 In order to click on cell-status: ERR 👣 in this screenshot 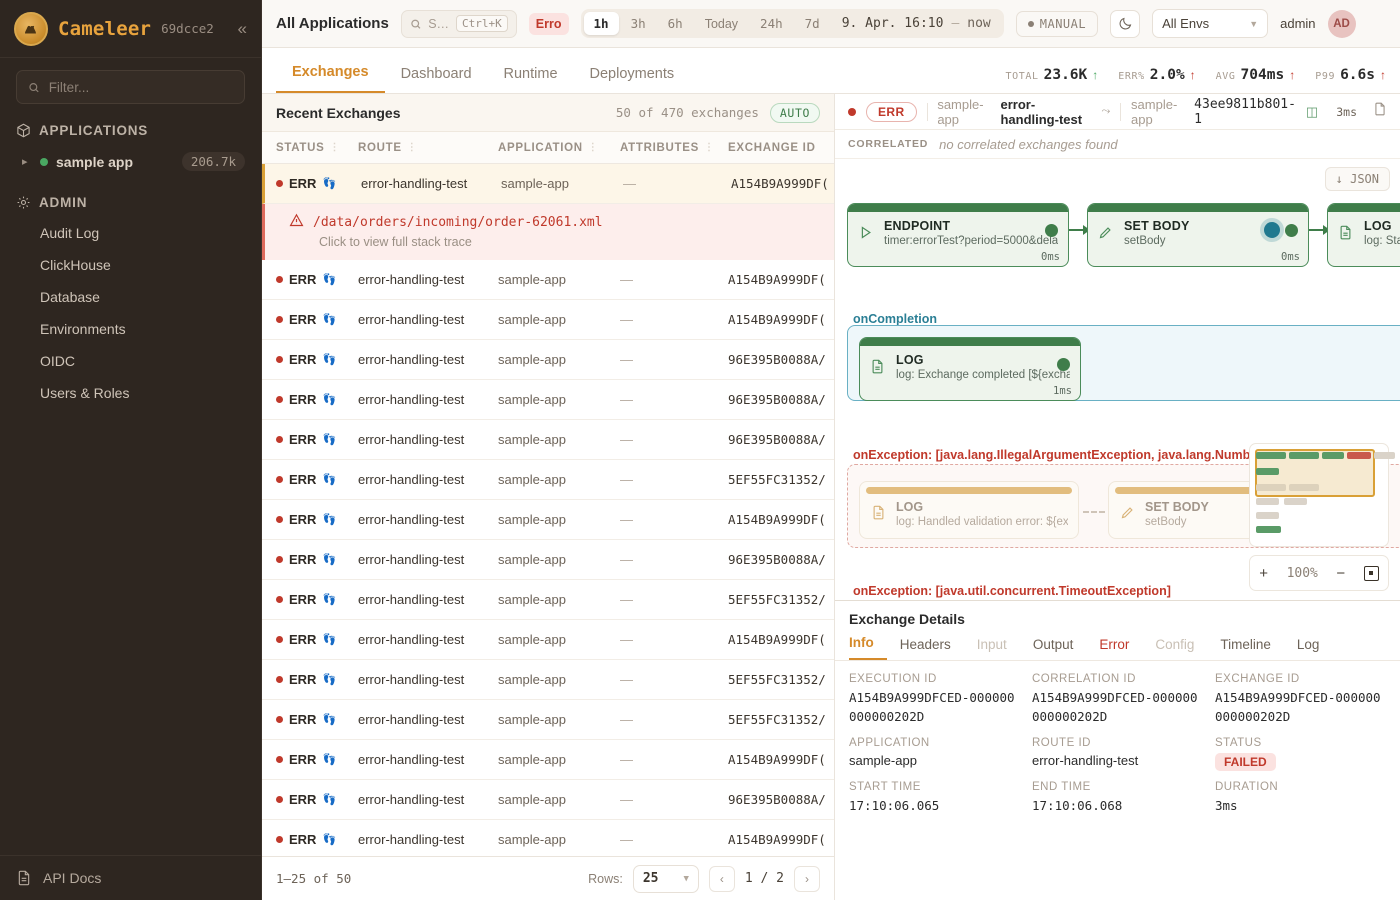, I will do `click(310, 639)`.